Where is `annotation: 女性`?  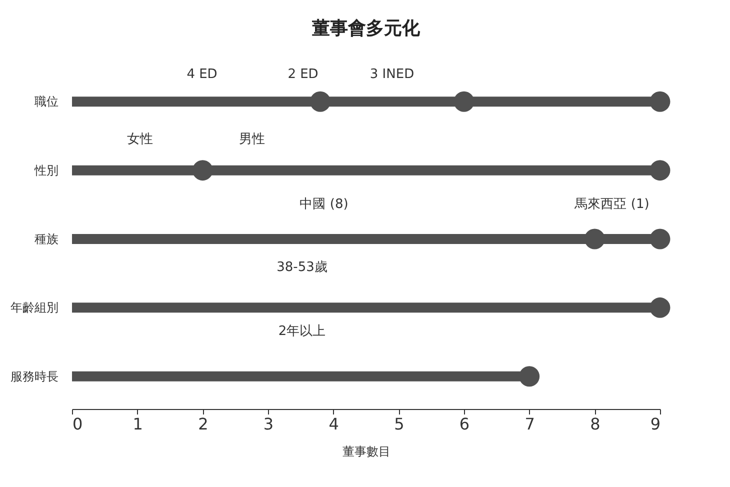
annotation: 女性 is located at coordinates (140, 139).